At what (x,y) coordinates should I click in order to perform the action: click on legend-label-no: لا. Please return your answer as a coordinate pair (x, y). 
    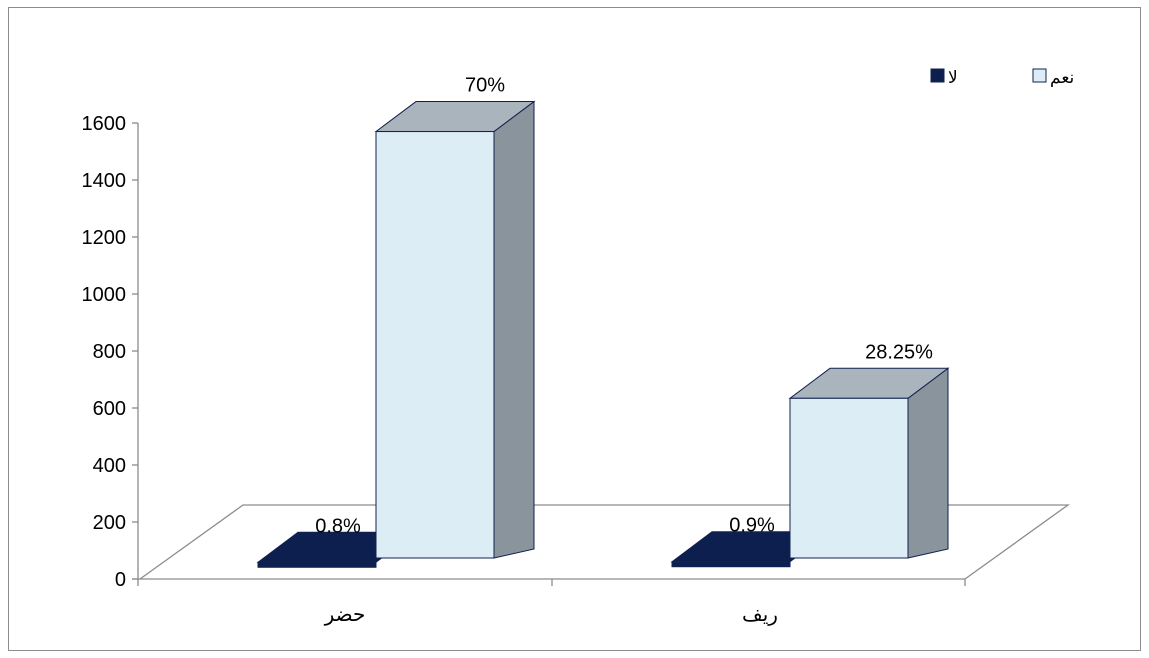
    Looking at the image, I should click on (953, 78).